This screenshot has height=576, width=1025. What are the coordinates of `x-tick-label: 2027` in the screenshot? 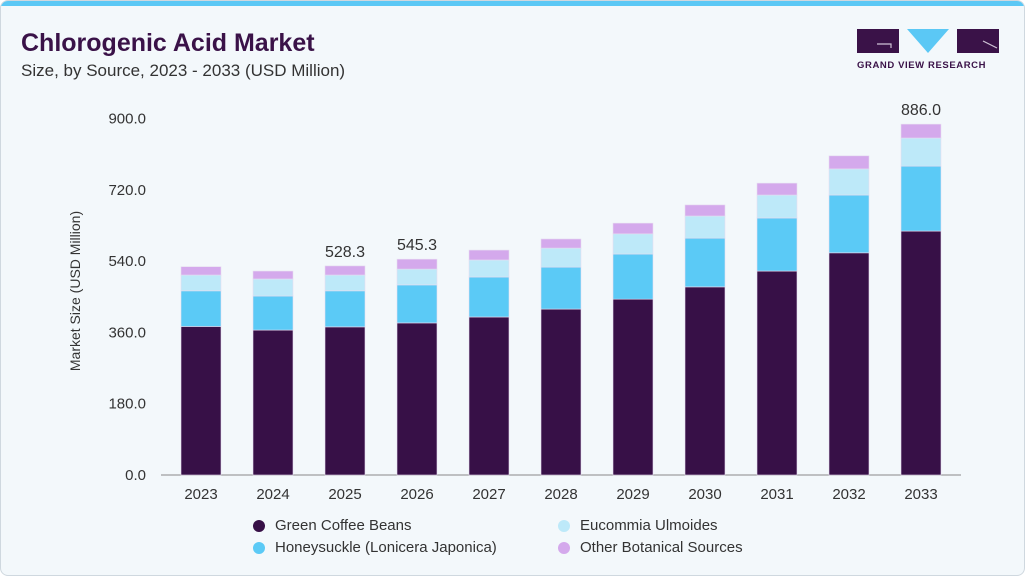 It's located at (488, 494).